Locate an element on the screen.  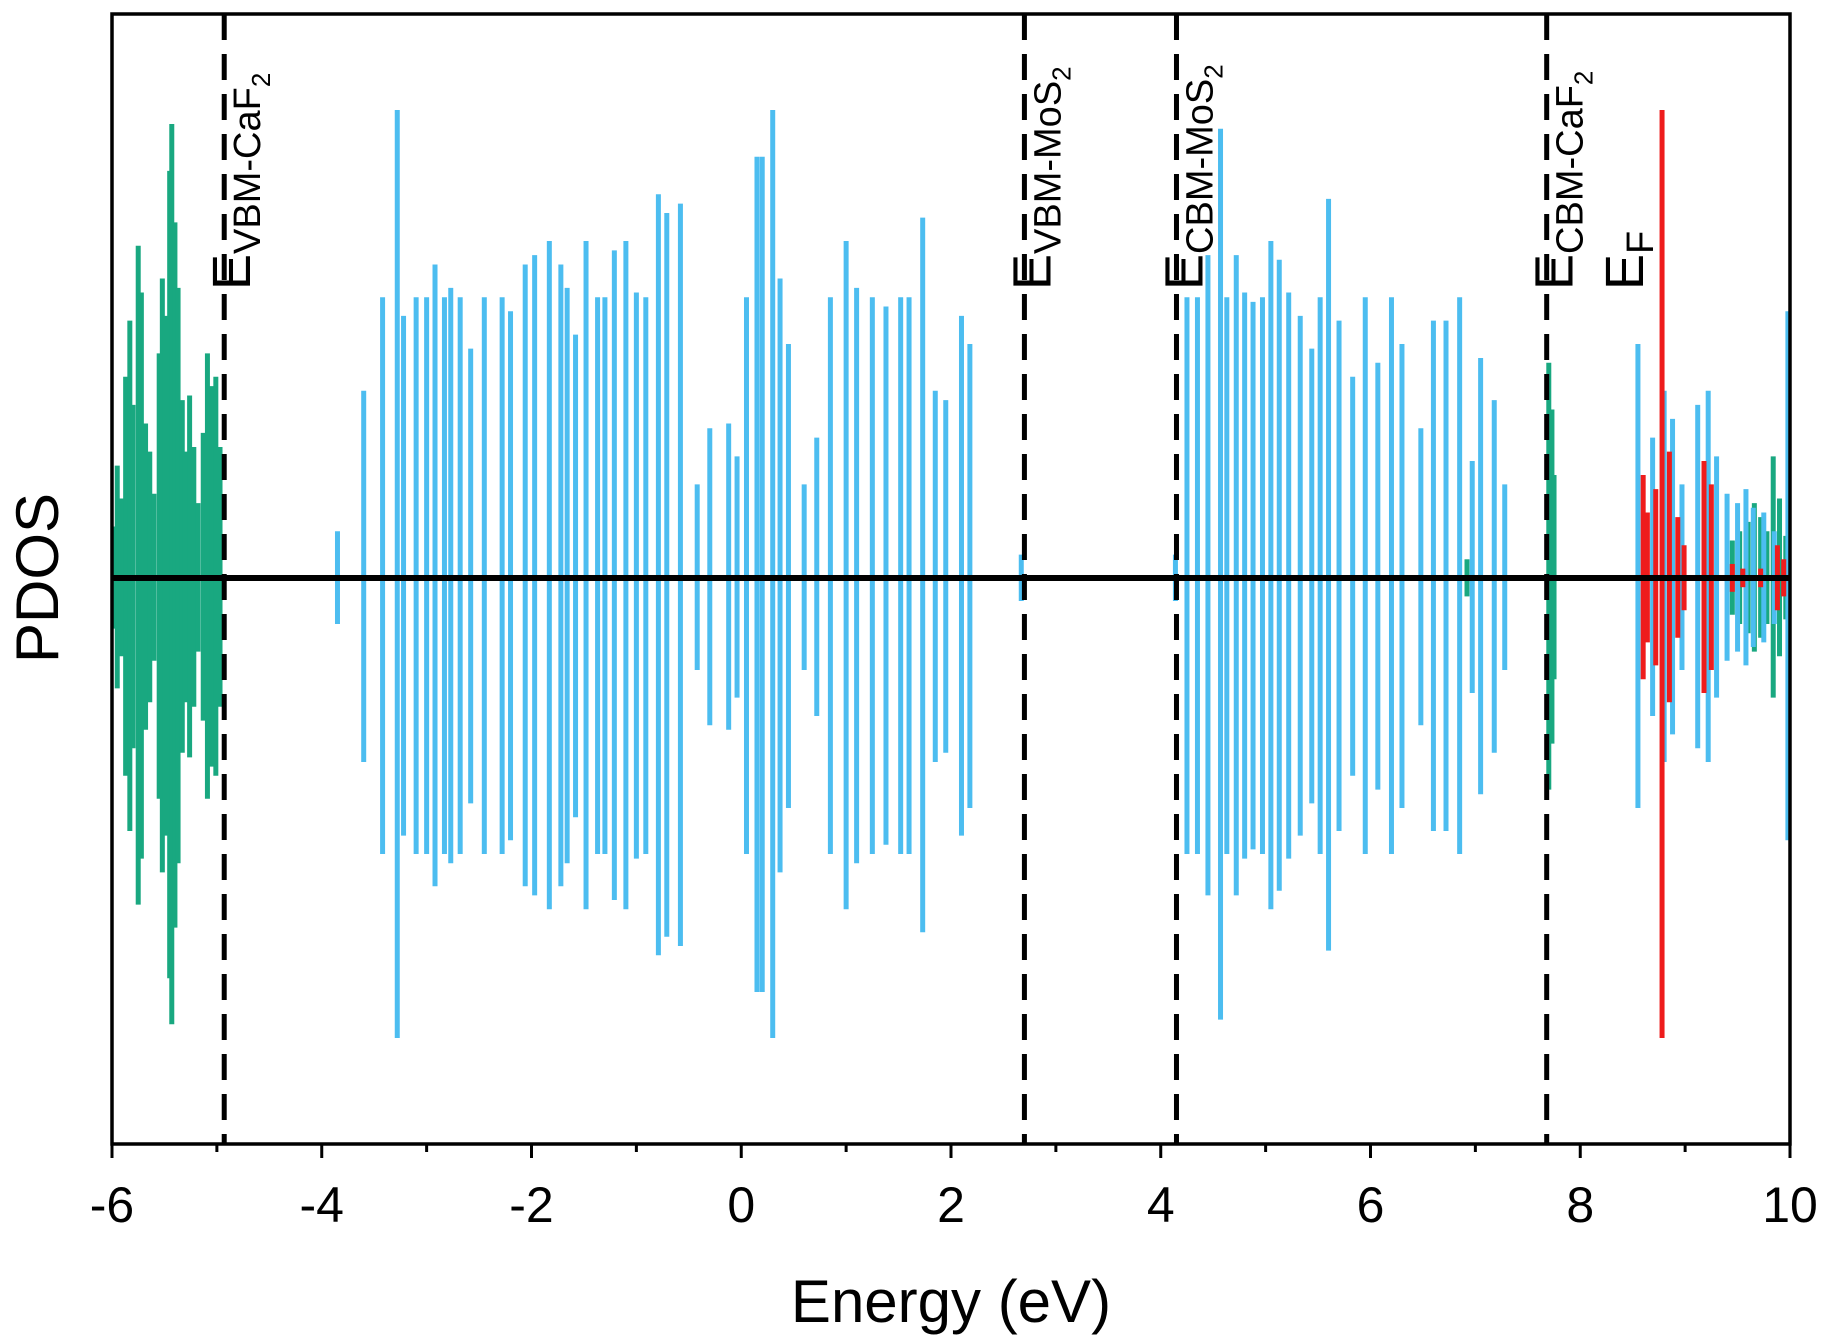
x-tick-label: 10 is located at coordinates (1790, 1205).